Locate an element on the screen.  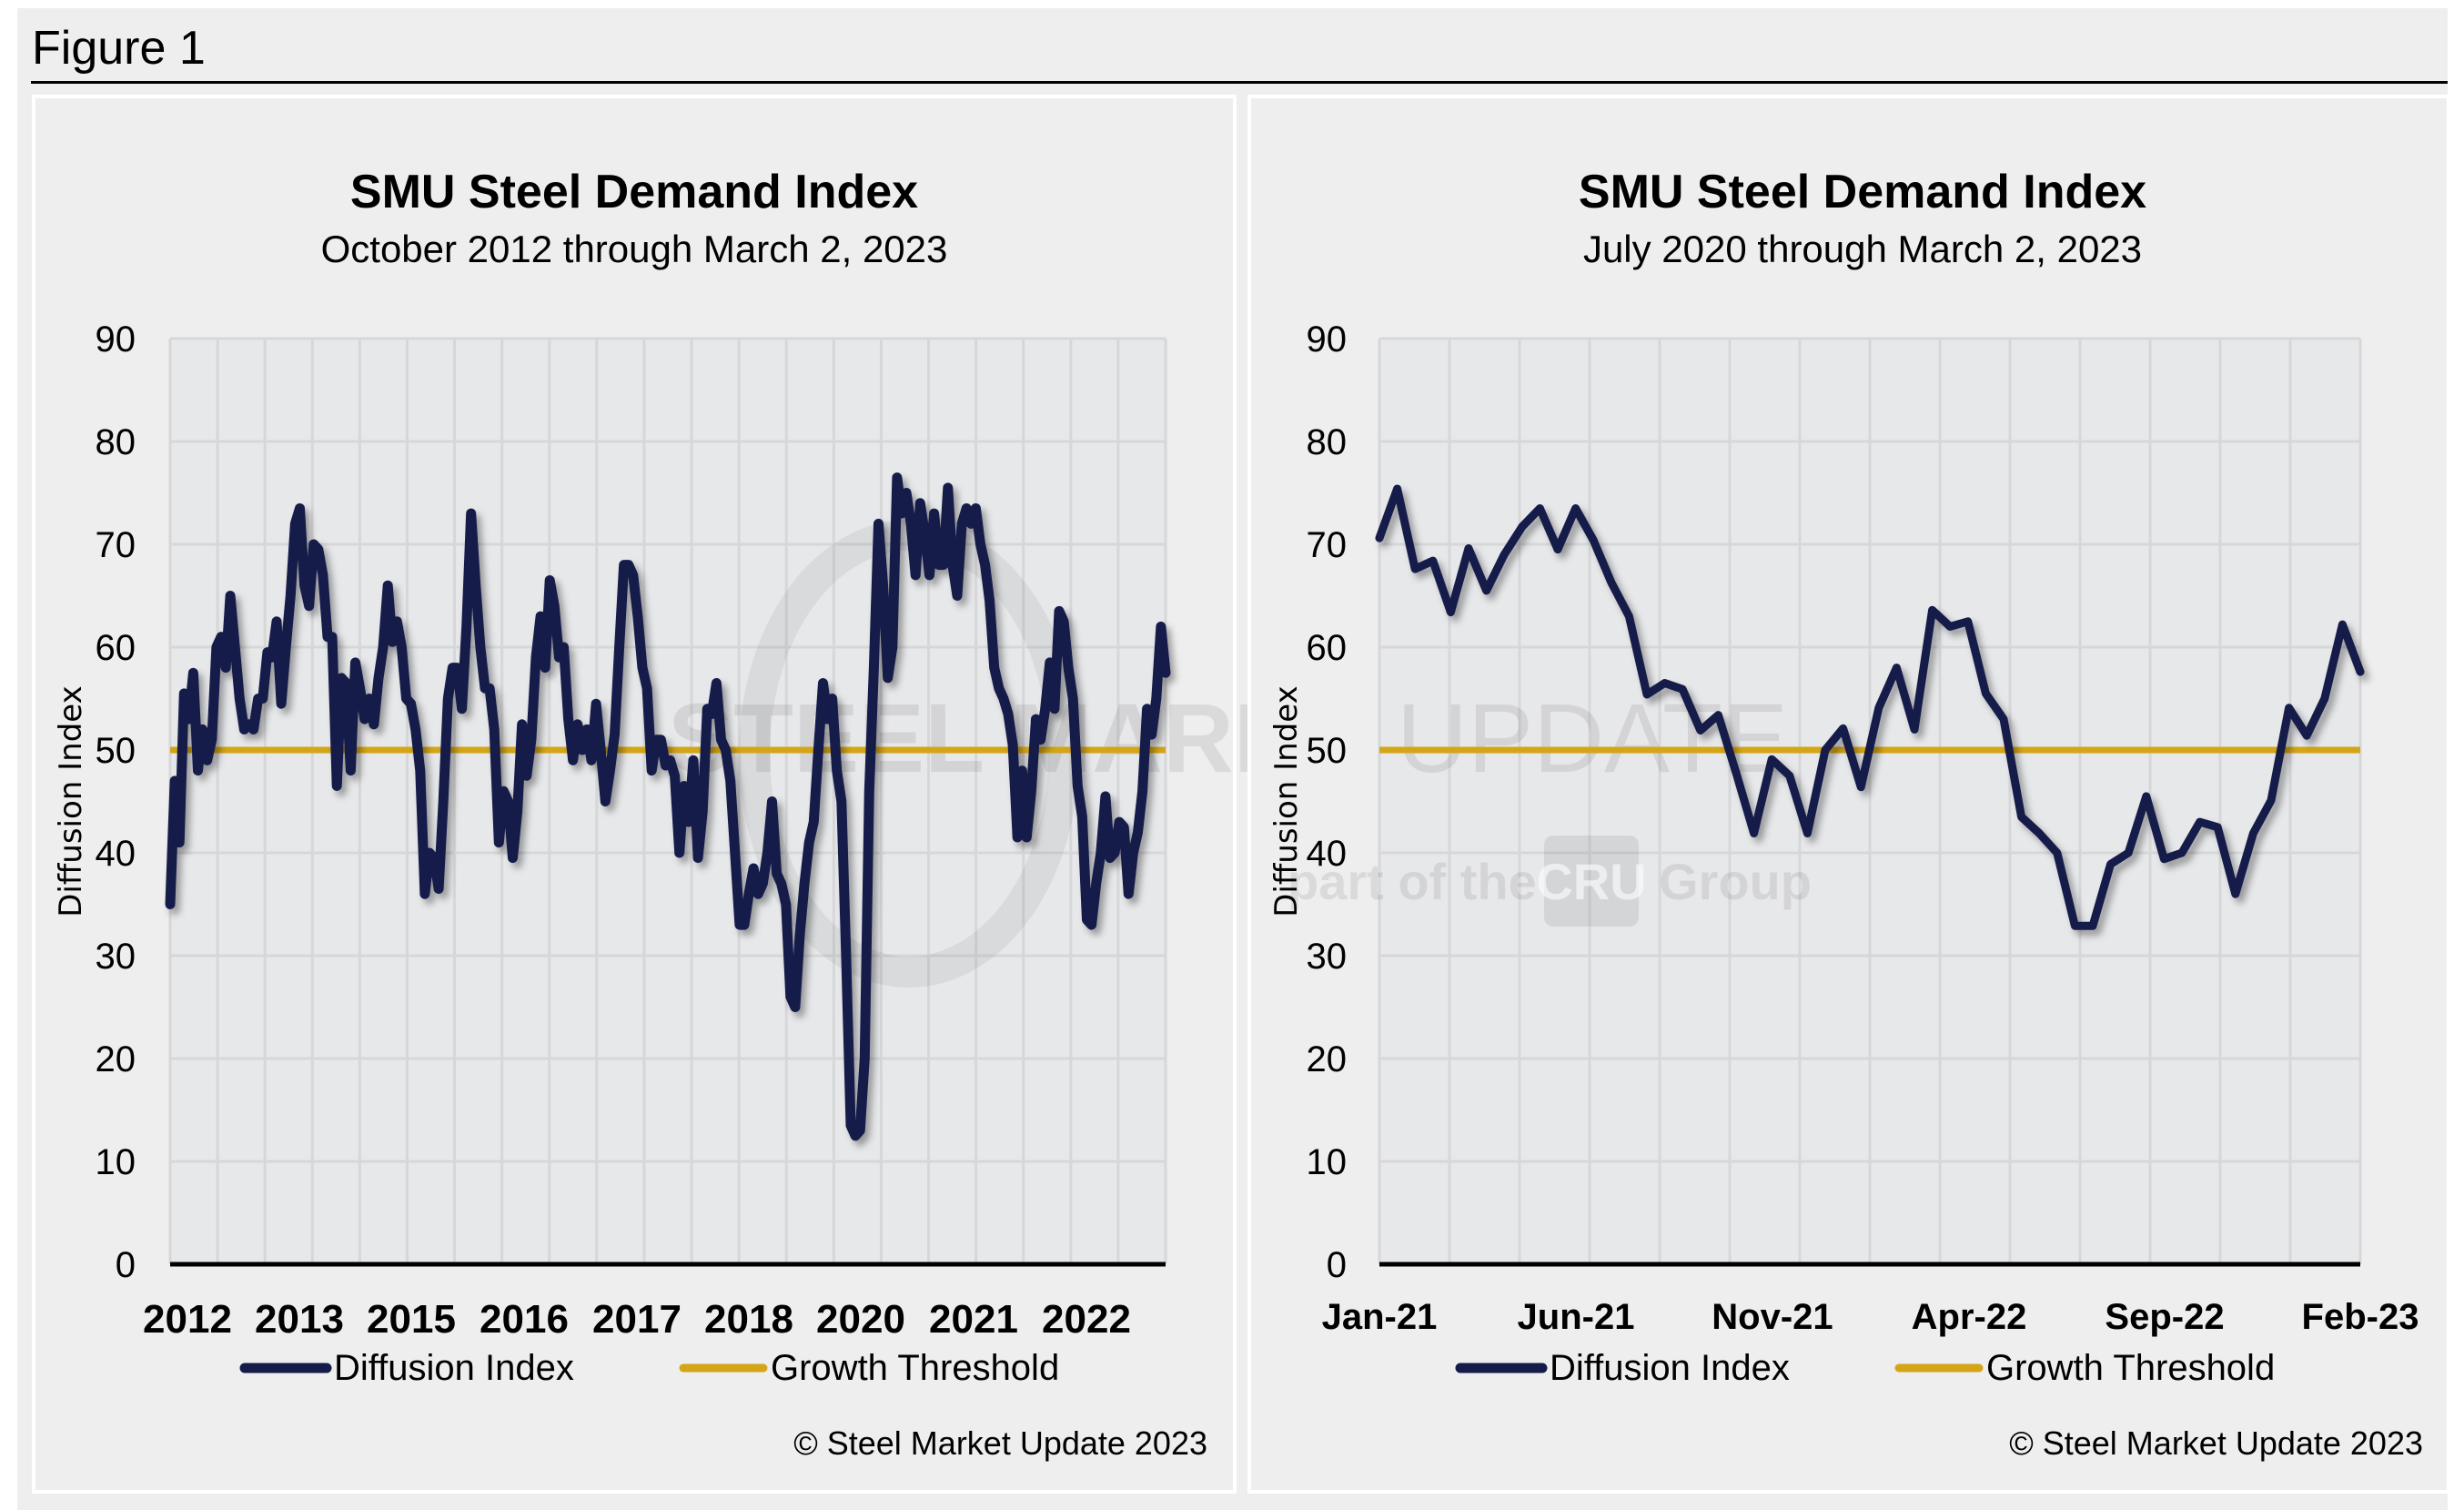
x-tick-label: Nov-21 is located at coordinates (1772, 1317).